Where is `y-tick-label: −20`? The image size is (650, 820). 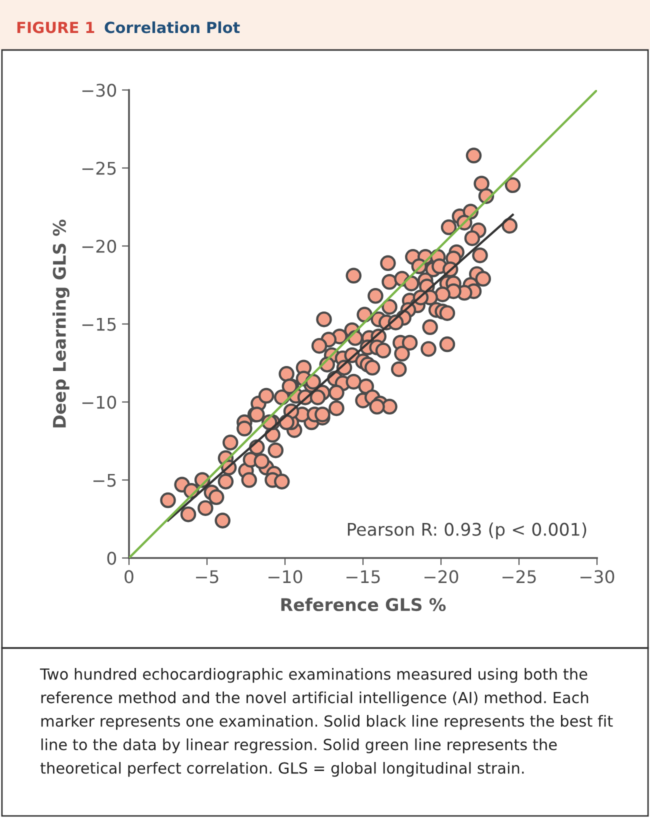
y-tick-label: −20 is located at coordinates (99, 246).